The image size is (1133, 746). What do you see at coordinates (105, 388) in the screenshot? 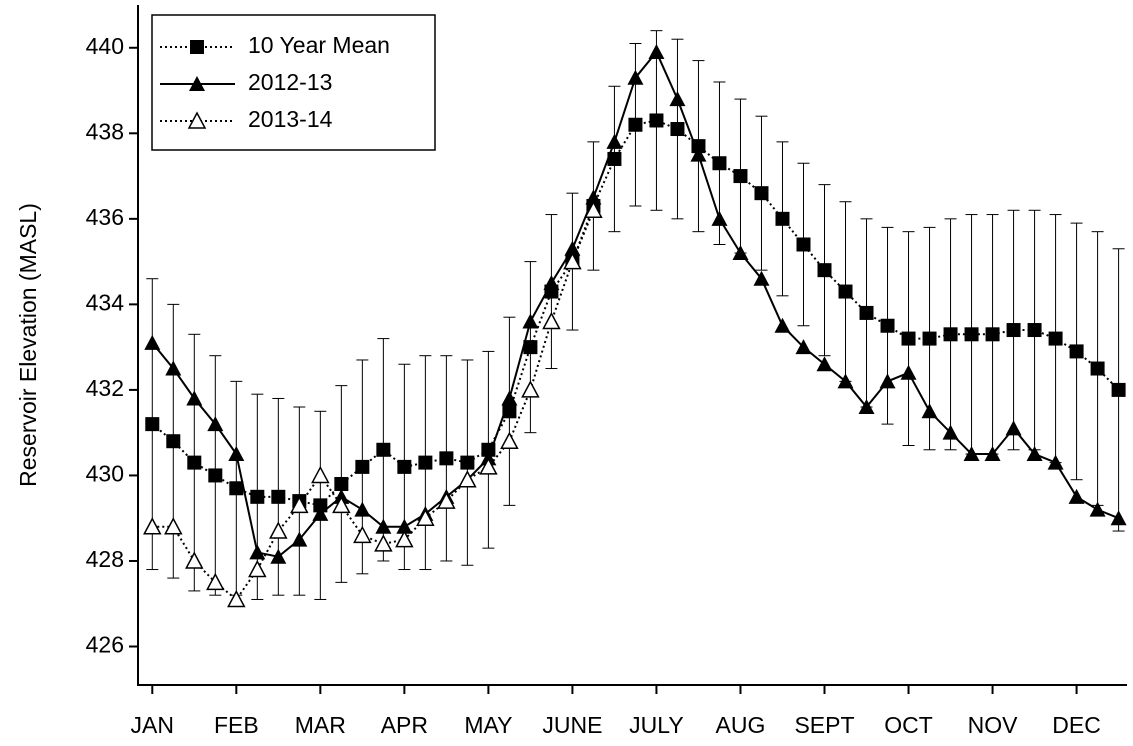
I see `y-tick-label: 432` at bounding box center [105, 388].